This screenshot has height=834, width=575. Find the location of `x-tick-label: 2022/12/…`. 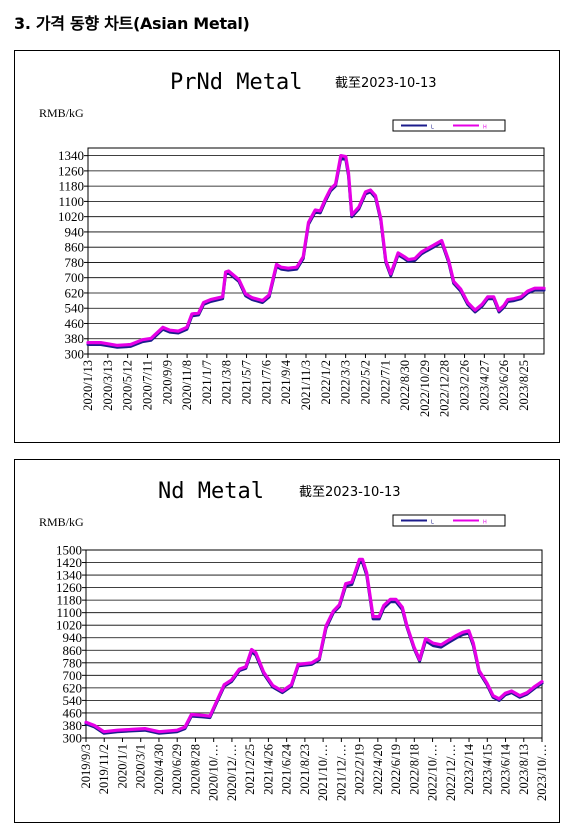

x-tick-label: 2022/12/… is located at coordinates (451, 772).